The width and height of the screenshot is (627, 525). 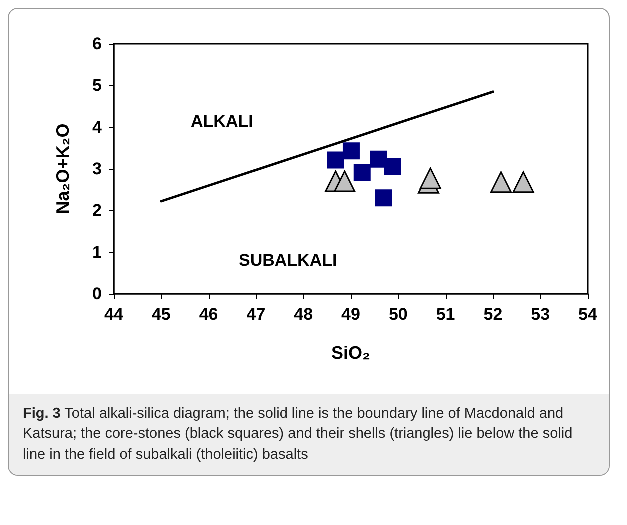 What do you see at coordinates (97, 210) in the screenshot?
I see `y-tick-label: 2` at bounding box center [97, 210].